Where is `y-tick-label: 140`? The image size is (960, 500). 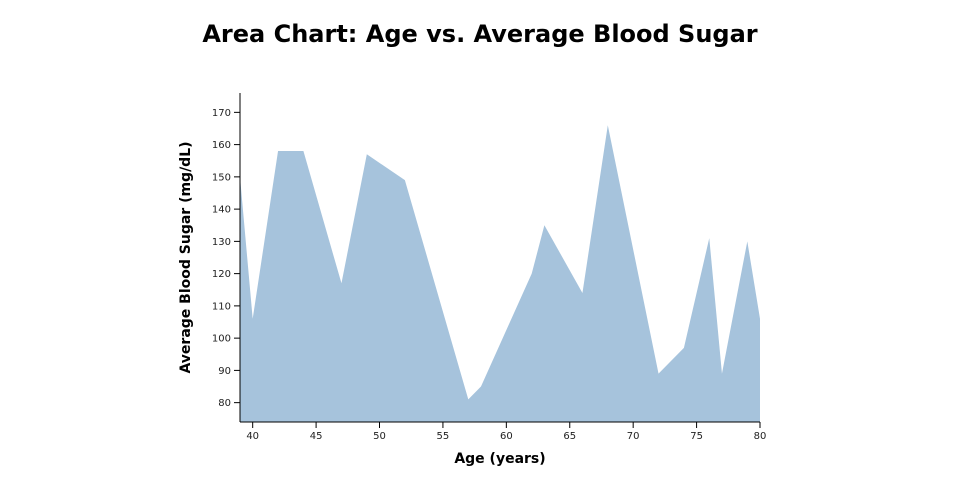
y-tick-label: 140 is located at coordinates (221, 210).